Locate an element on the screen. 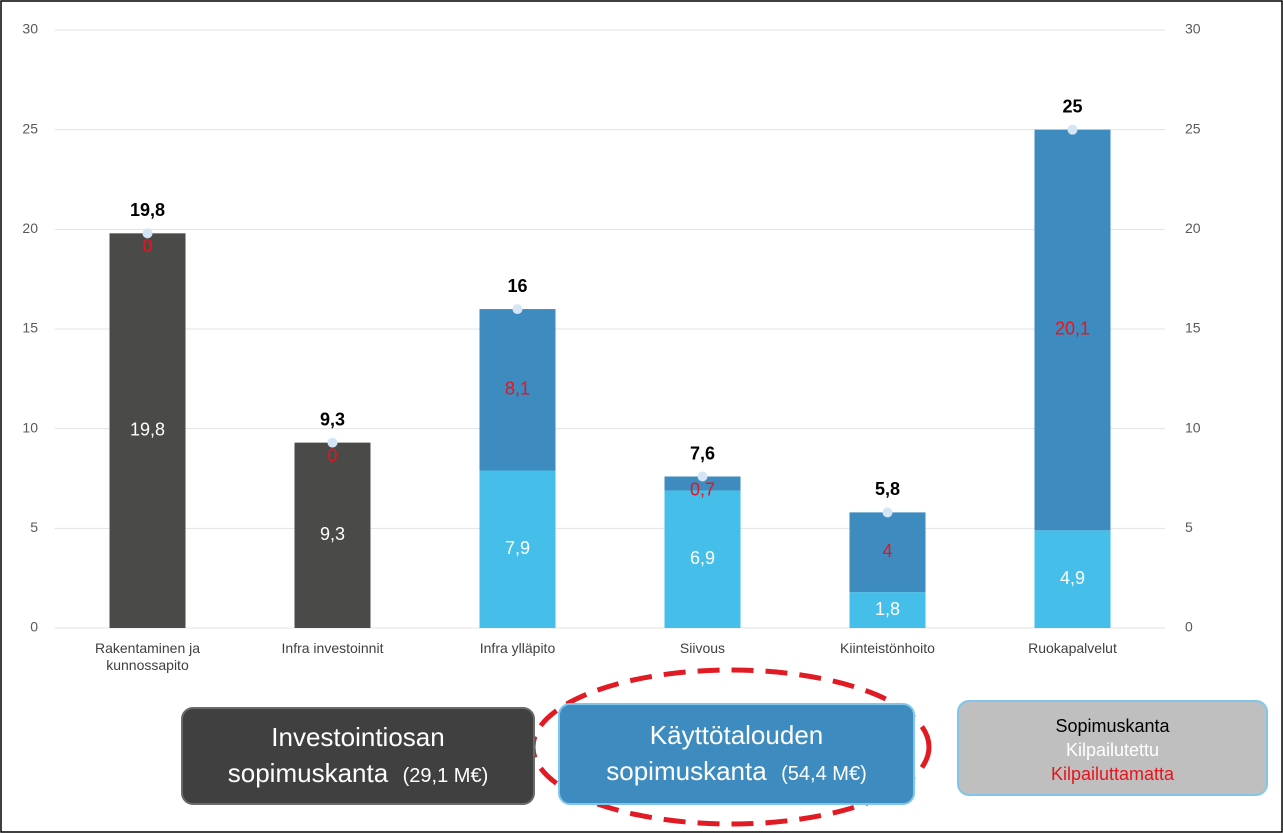 The image size is (1283, 833). y-tick-label: 20 is located at coordinates (30, 228).